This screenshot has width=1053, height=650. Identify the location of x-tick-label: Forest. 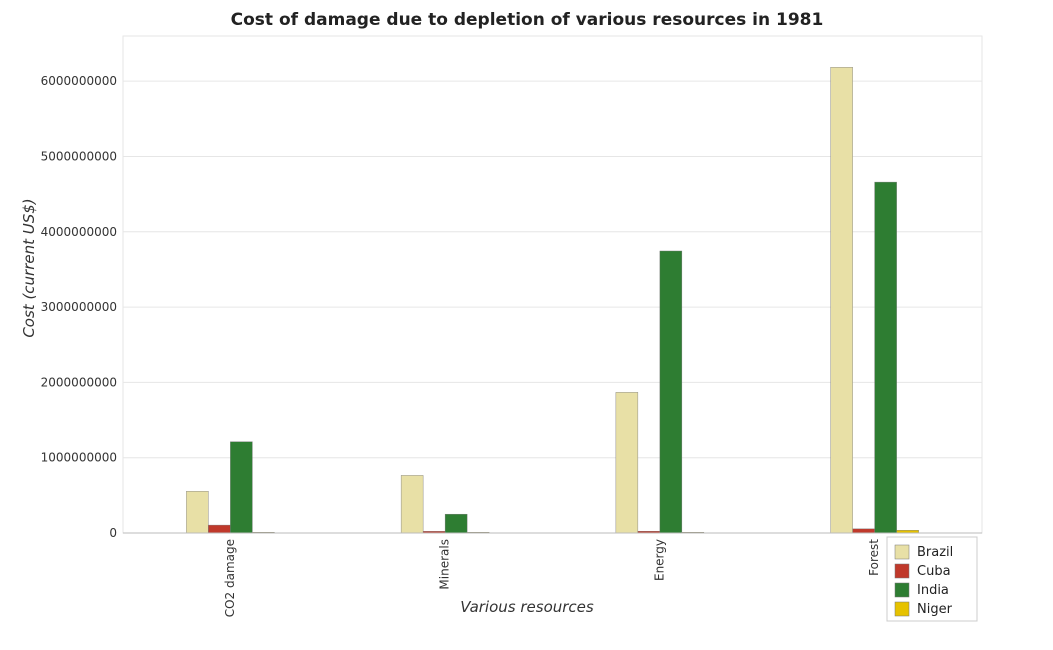
(874, 557).